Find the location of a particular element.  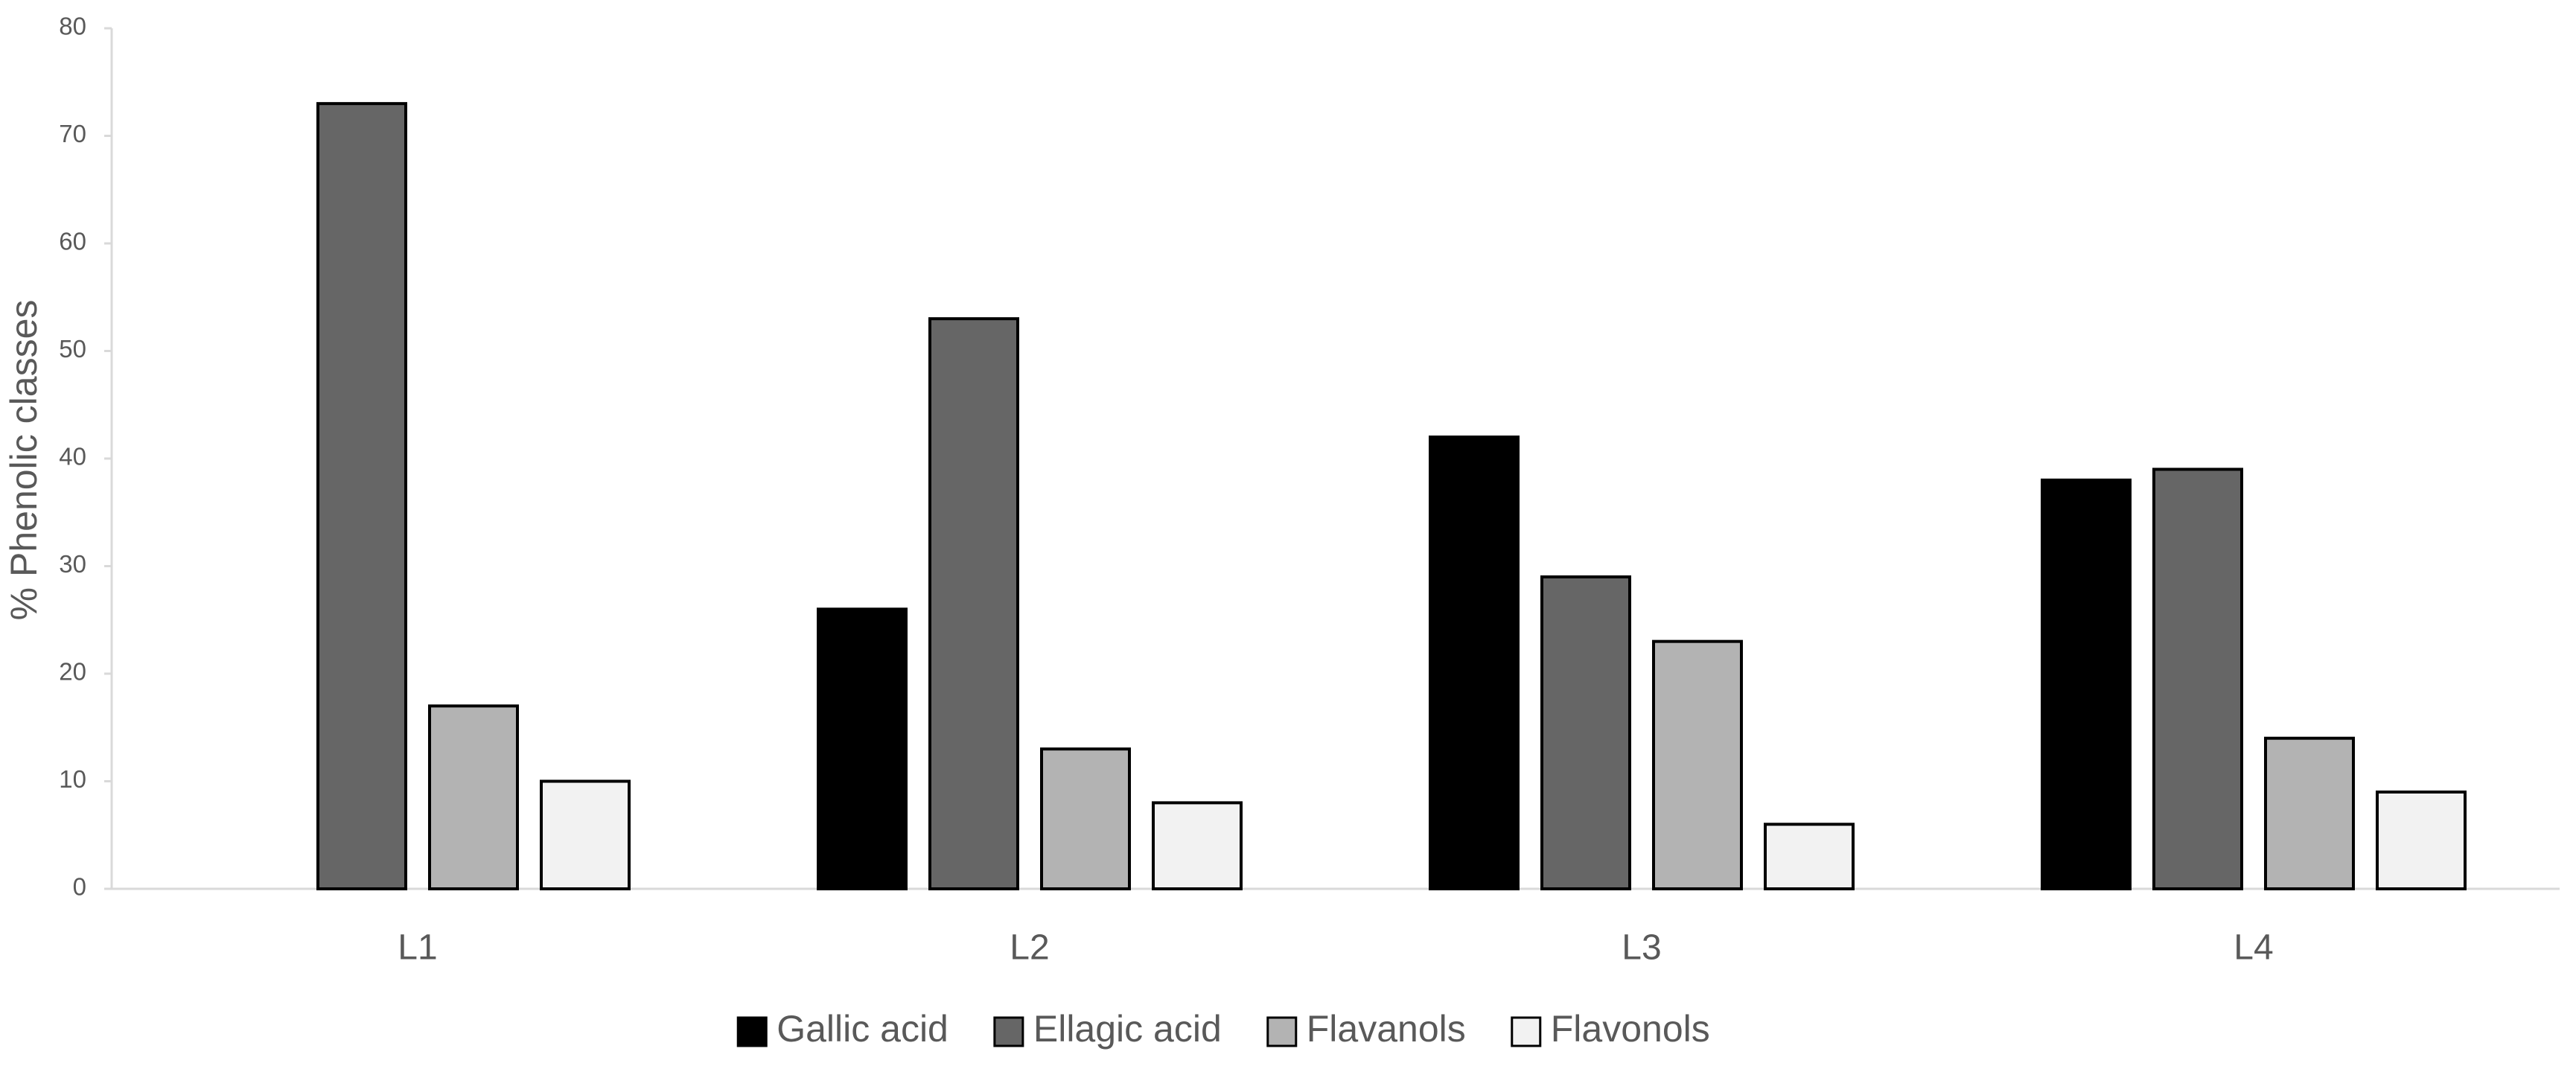

y-tick-label: 10 is located at coordinates (72, 779).